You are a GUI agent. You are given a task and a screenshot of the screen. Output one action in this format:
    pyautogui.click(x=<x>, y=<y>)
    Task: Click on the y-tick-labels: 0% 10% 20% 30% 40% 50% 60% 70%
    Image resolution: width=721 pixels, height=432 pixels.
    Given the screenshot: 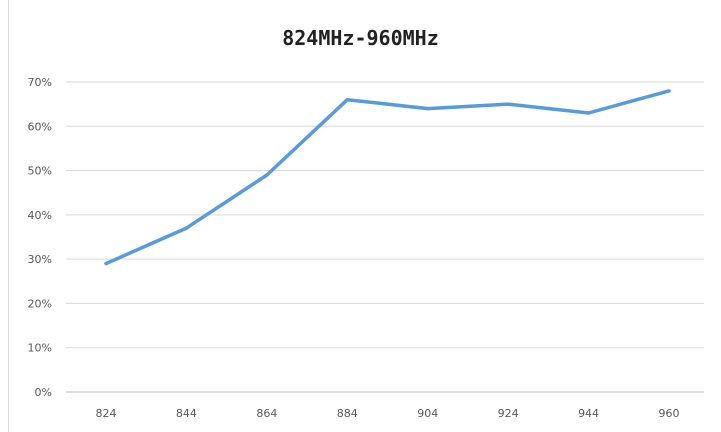 What is the action you would take?
    pyautogui.click(x=40, y=237)
    